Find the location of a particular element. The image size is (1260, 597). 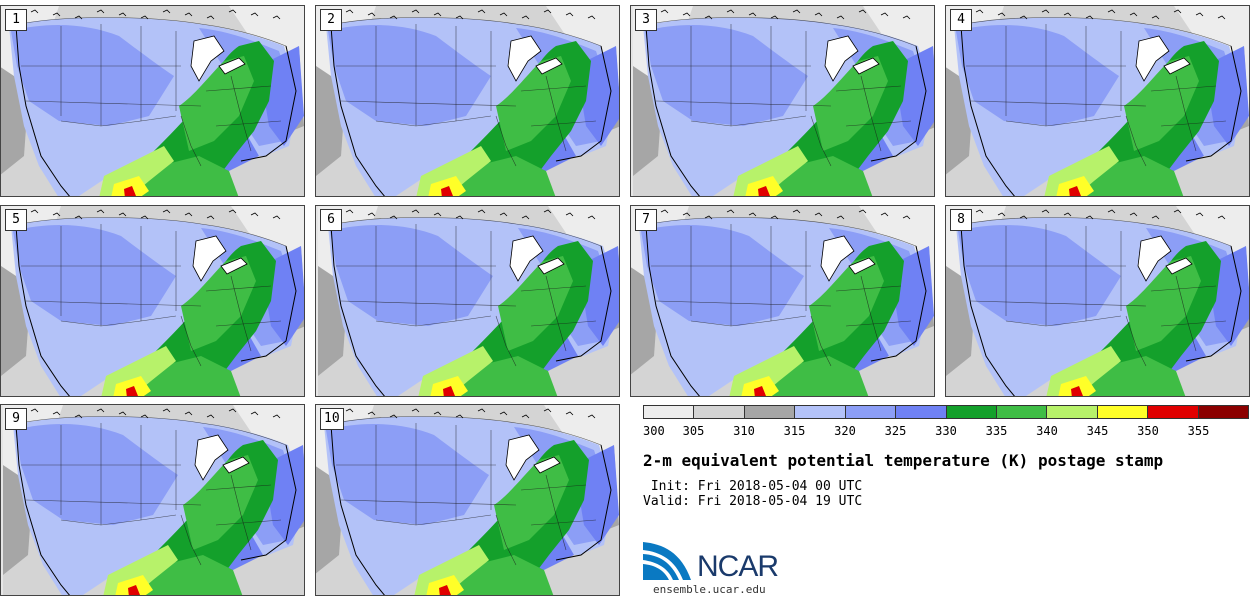

colorbar-tick-label: 300 is located at coordinates (654, 431).